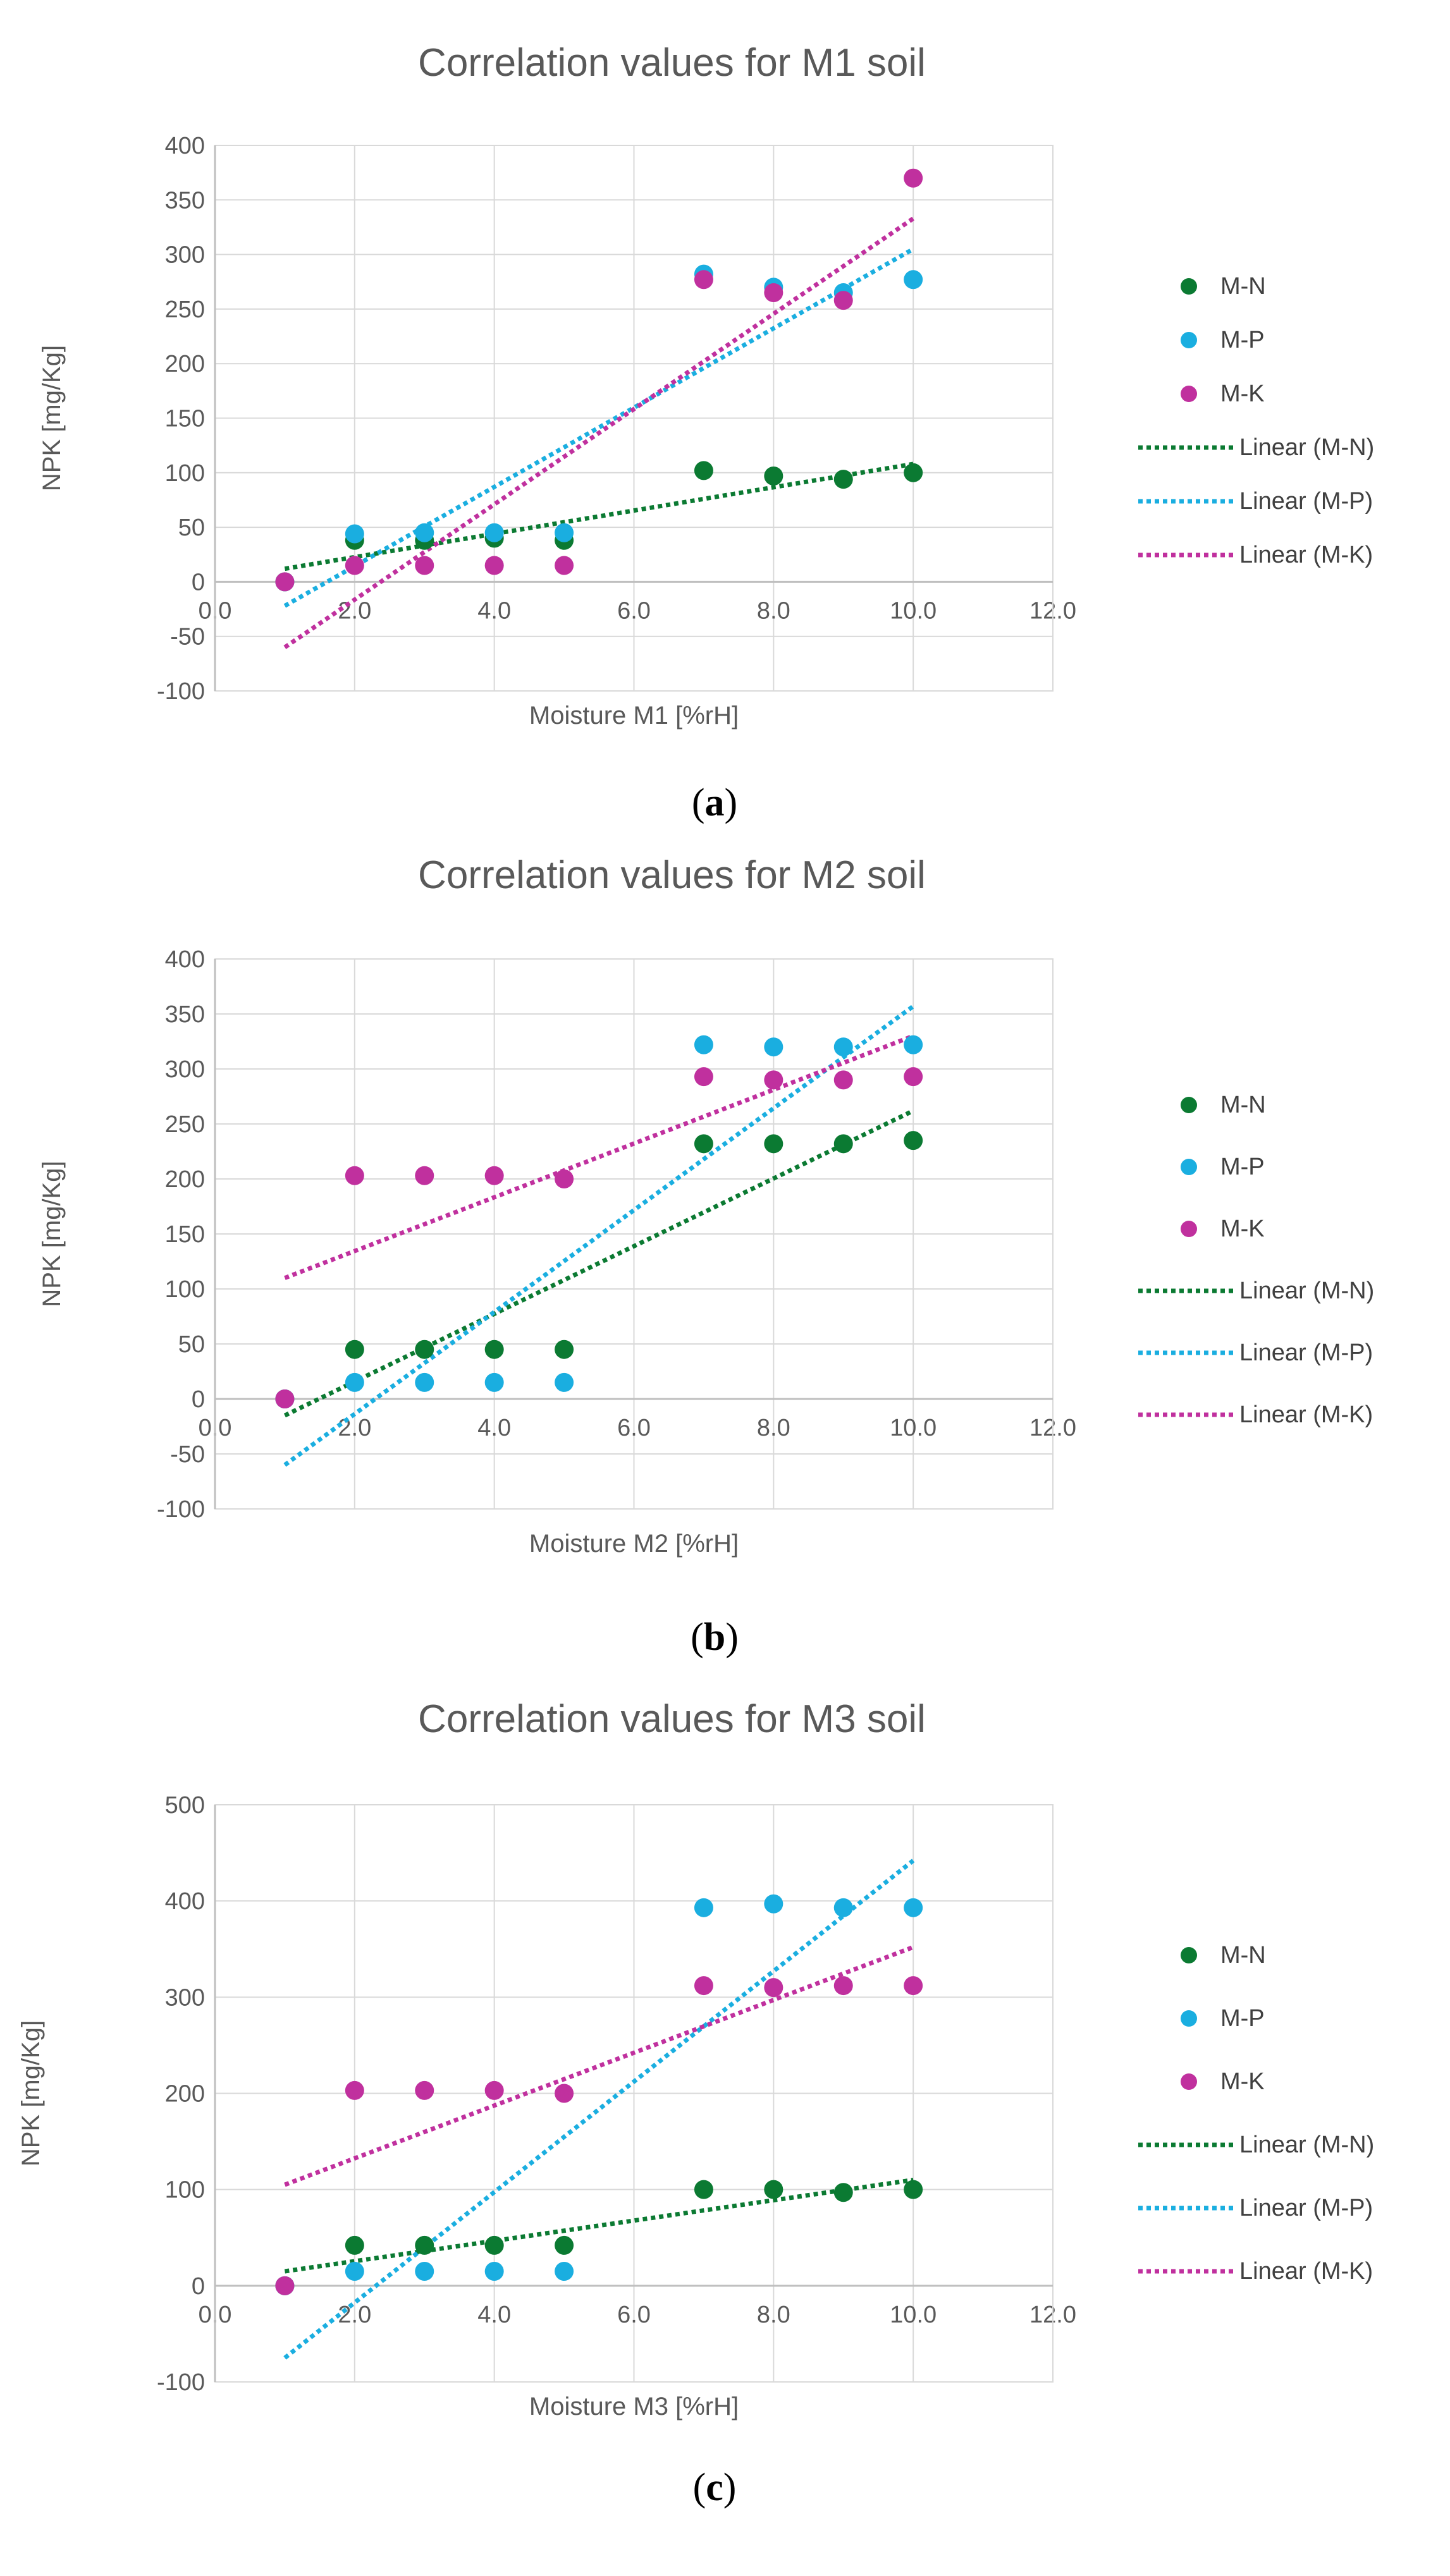  What do you see at coordinates (187, 637) in the screenshot?
I see `y-tick-label: -50` at bounding box center [187, 637].